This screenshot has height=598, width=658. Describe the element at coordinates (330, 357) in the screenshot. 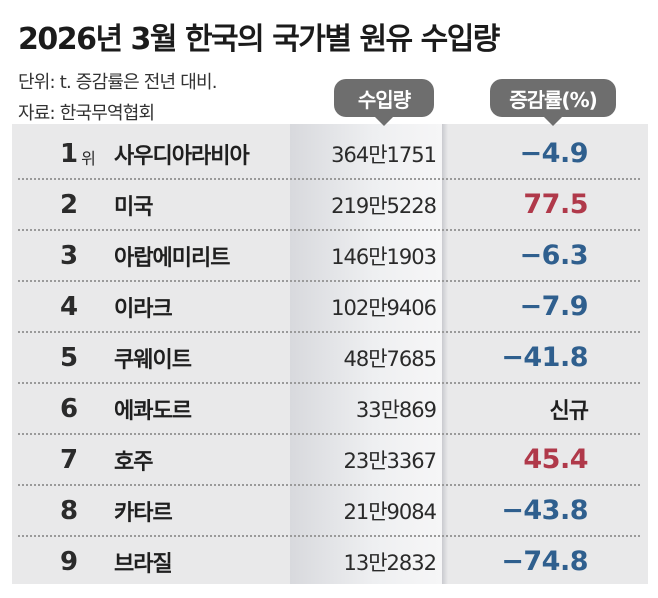

I see `table-row: 5 쿠웨이트 48만7685 −41.8` at that location.